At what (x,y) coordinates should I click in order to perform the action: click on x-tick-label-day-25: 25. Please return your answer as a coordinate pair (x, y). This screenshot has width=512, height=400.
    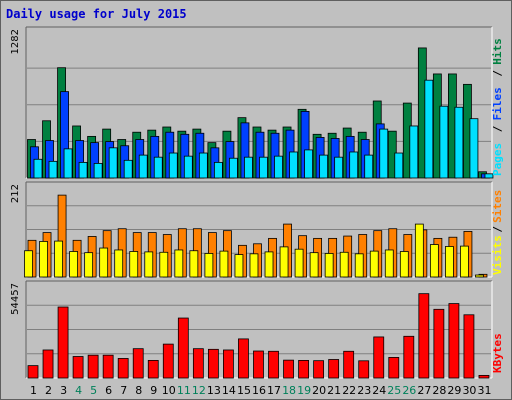
    Looking at the image, I should click on (394, 390).